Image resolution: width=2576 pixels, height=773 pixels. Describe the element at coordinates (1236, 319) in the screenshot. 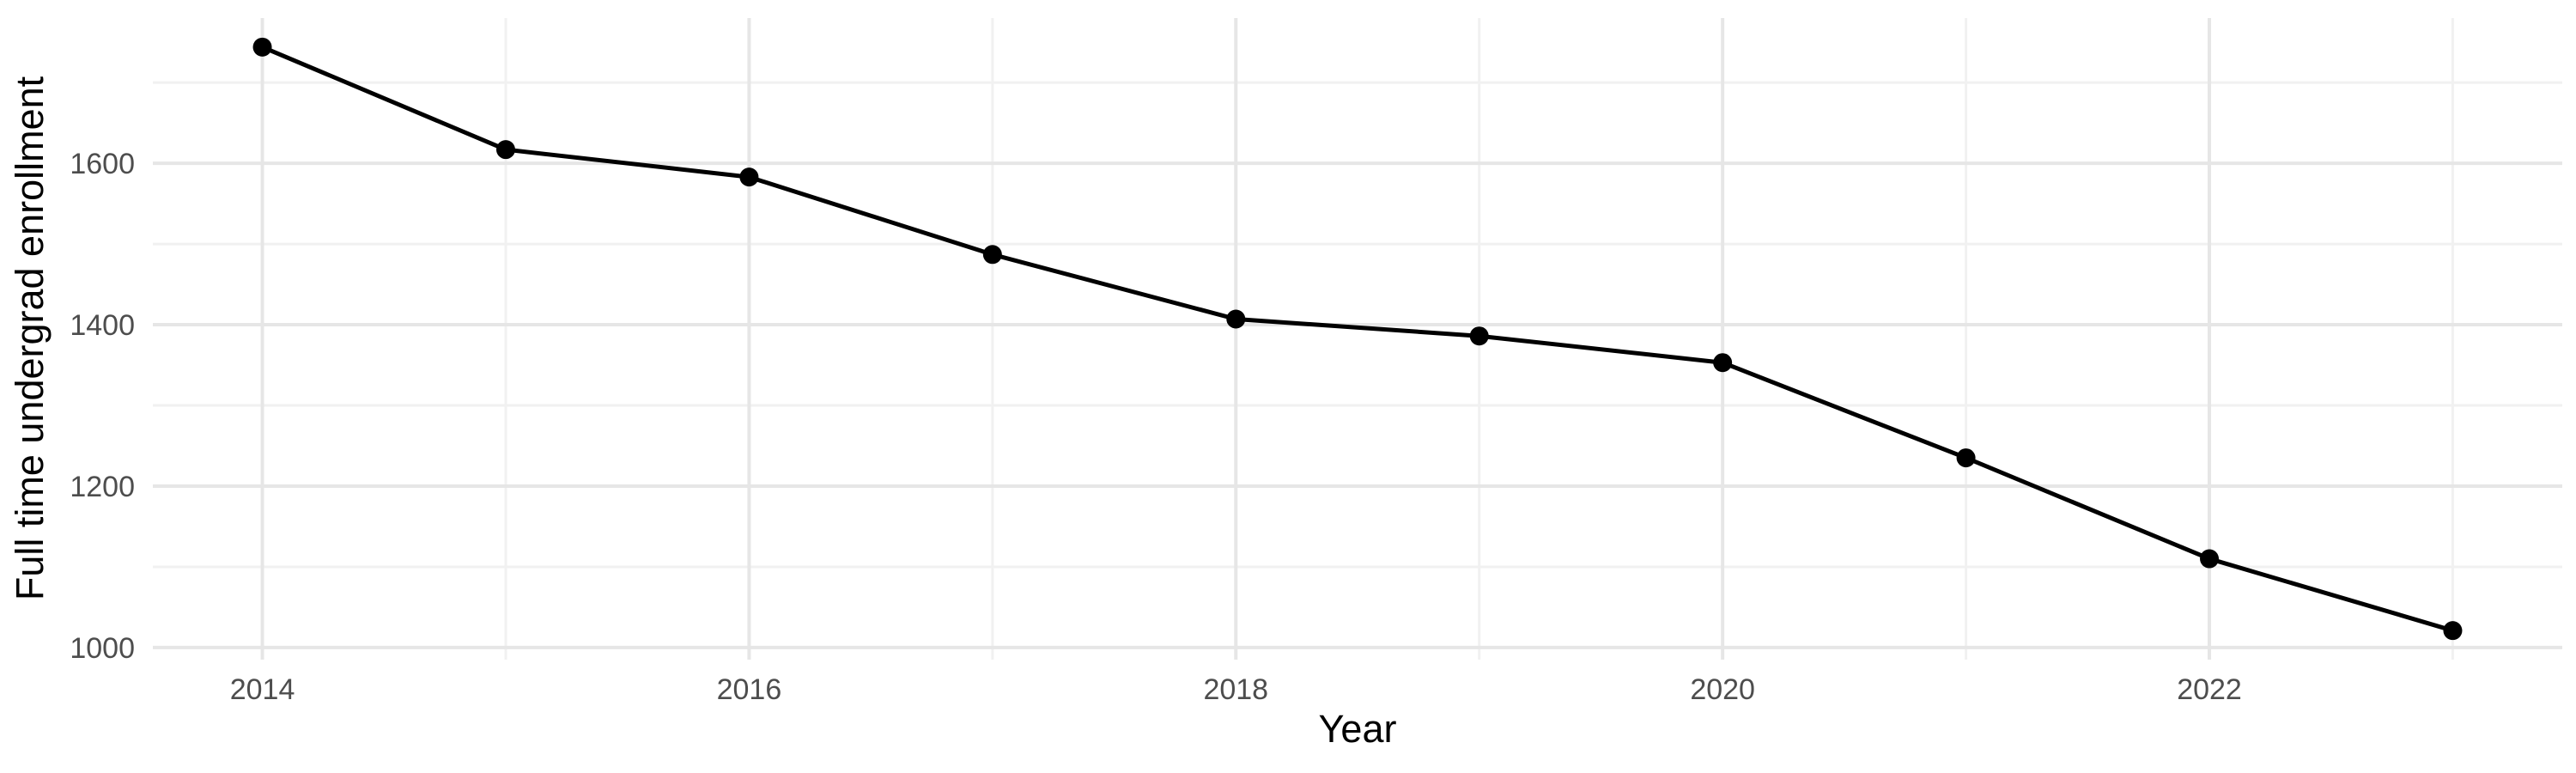

I see `data-point-2018` at that location.